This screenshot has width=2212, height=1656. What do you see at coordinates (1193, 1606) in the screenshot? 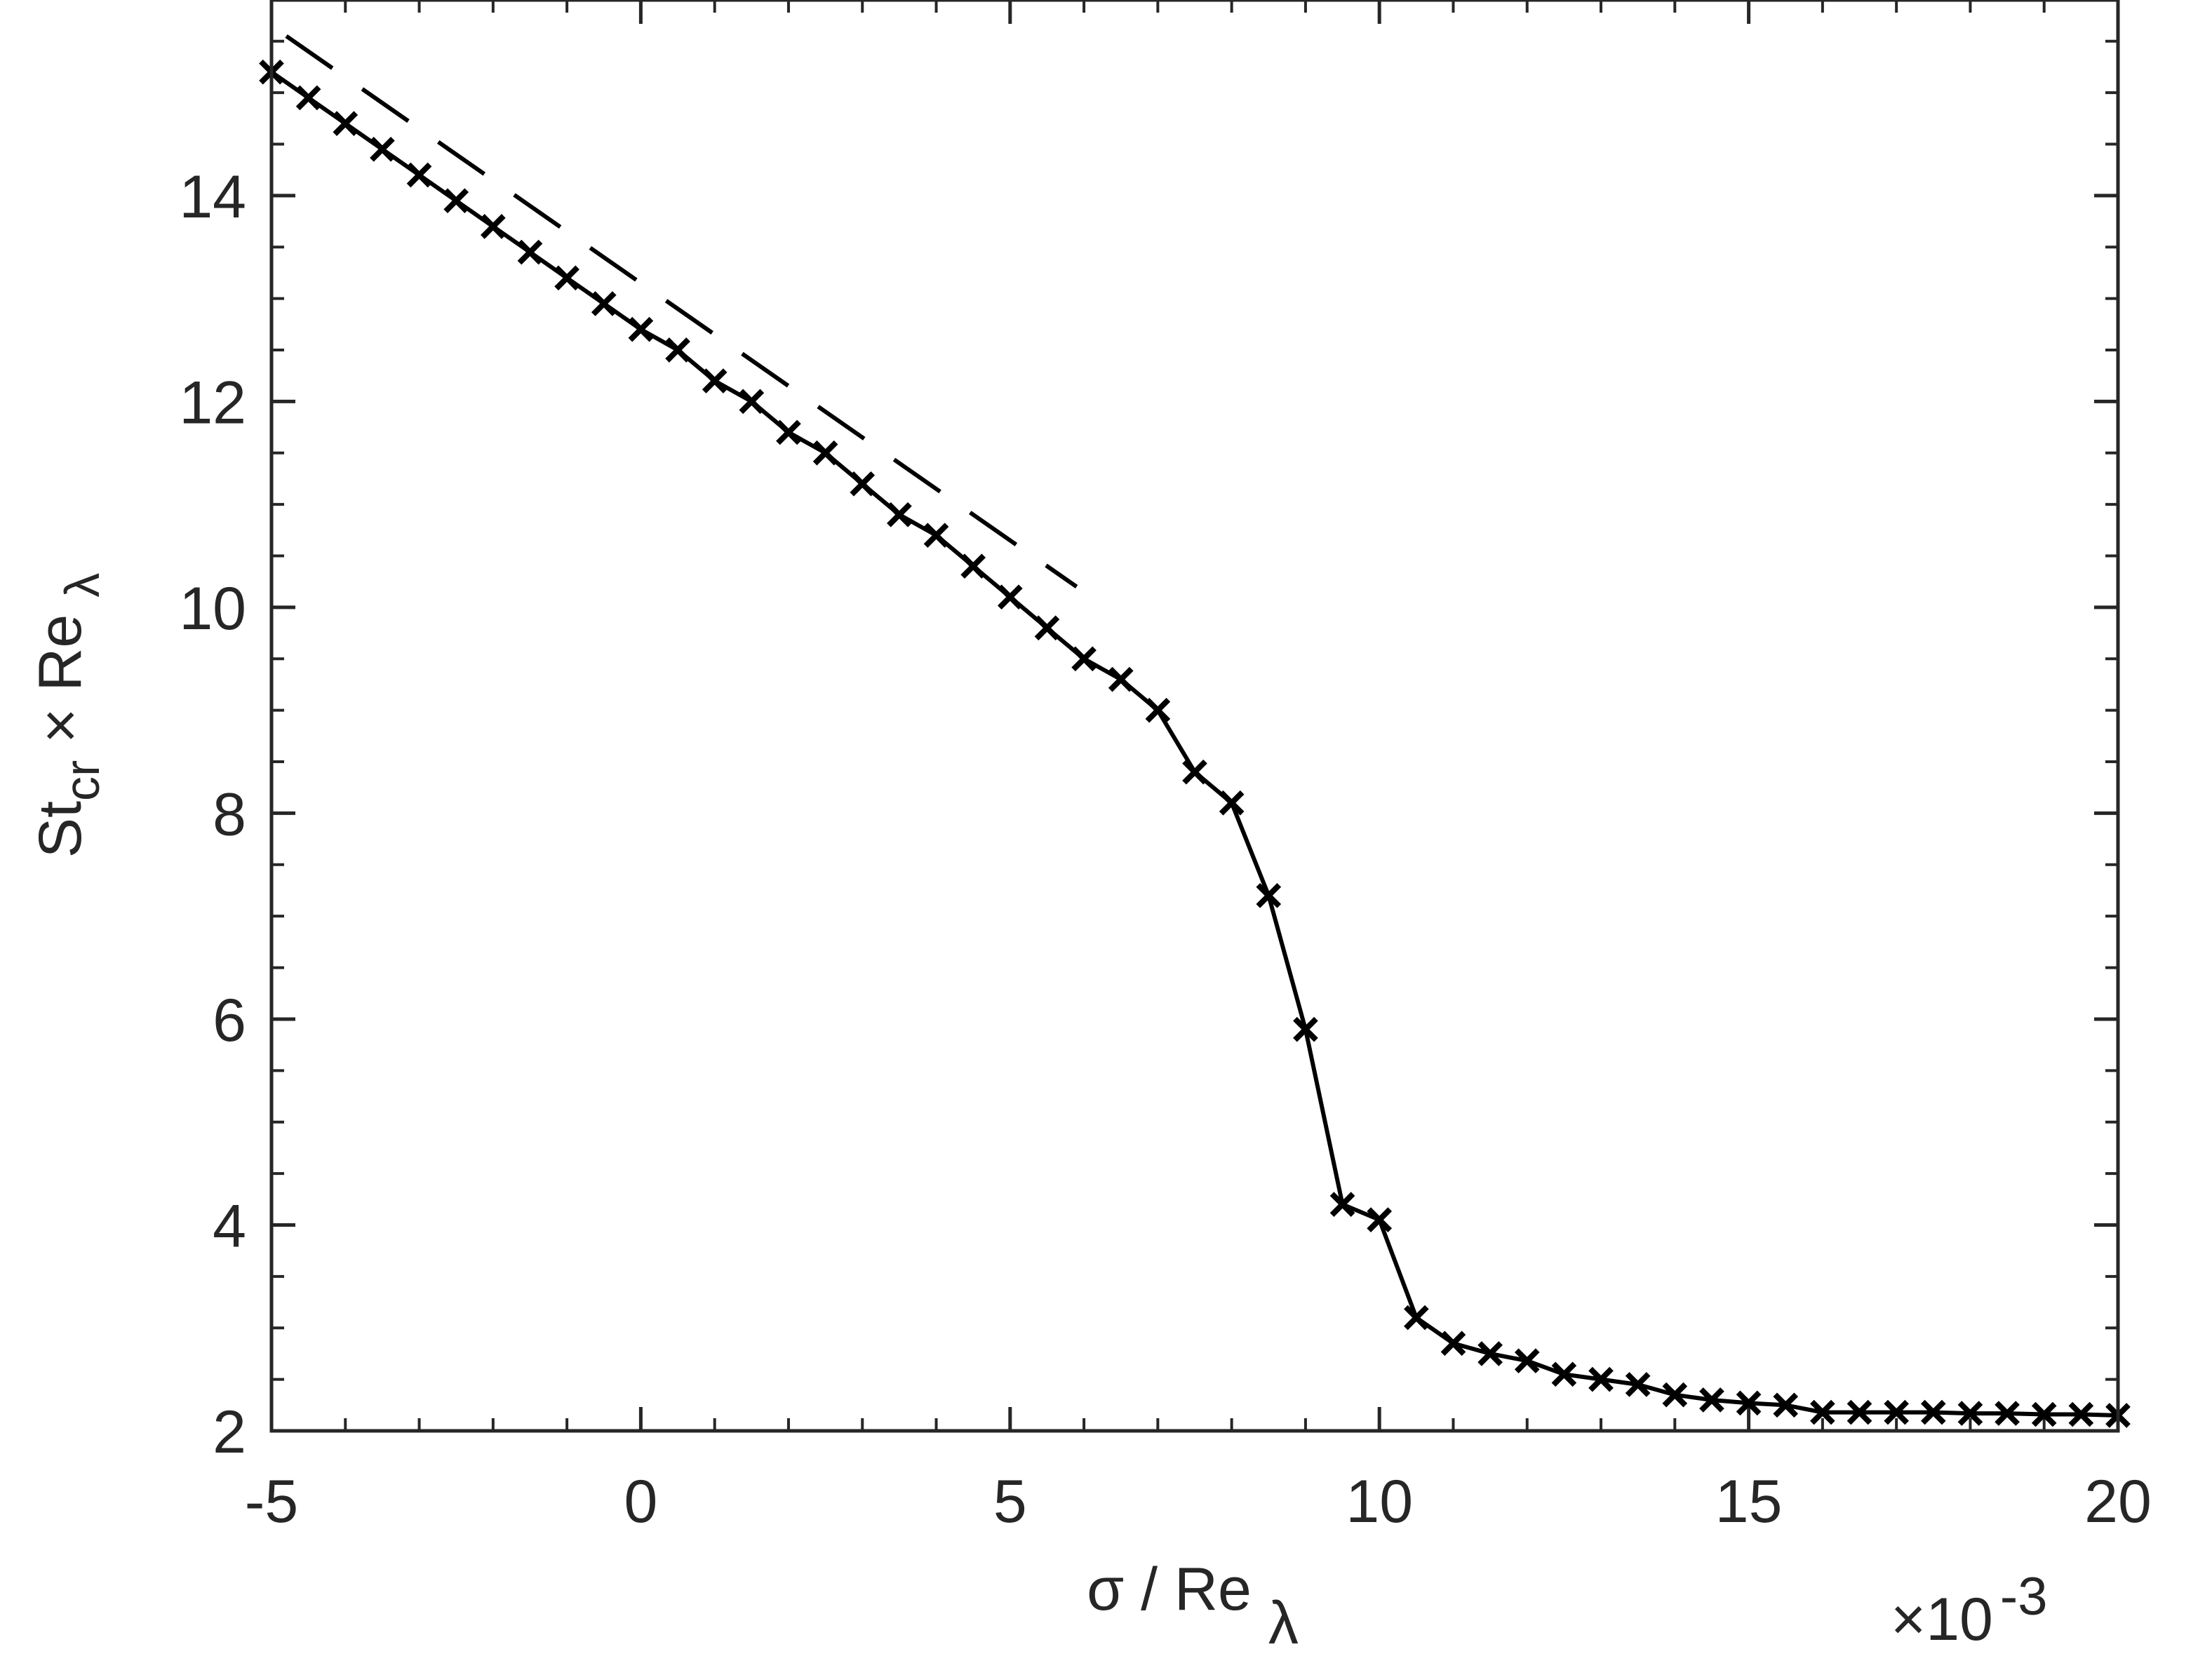
I see `x-axis-label: σ / Re λ` at bounding box center [1193, 1606].